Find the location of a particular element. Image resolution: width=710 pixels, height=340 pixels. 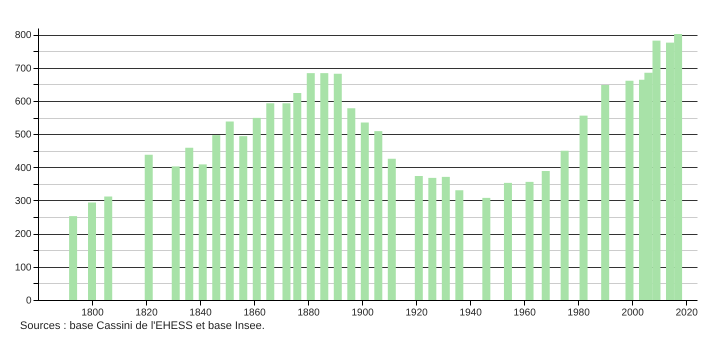

x-tick-label: 1880 is located at coordinates (308, 313).